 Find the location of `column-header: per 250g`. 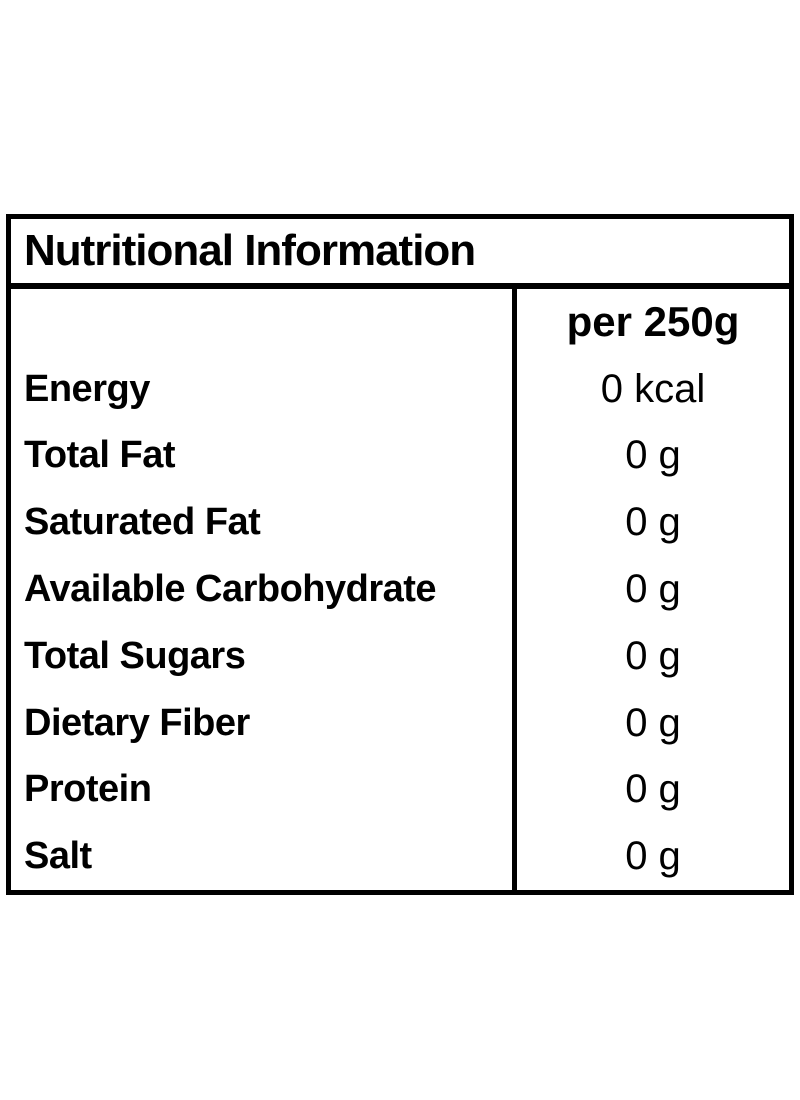

column-header: per 250g is located at coordinates (653, 322).